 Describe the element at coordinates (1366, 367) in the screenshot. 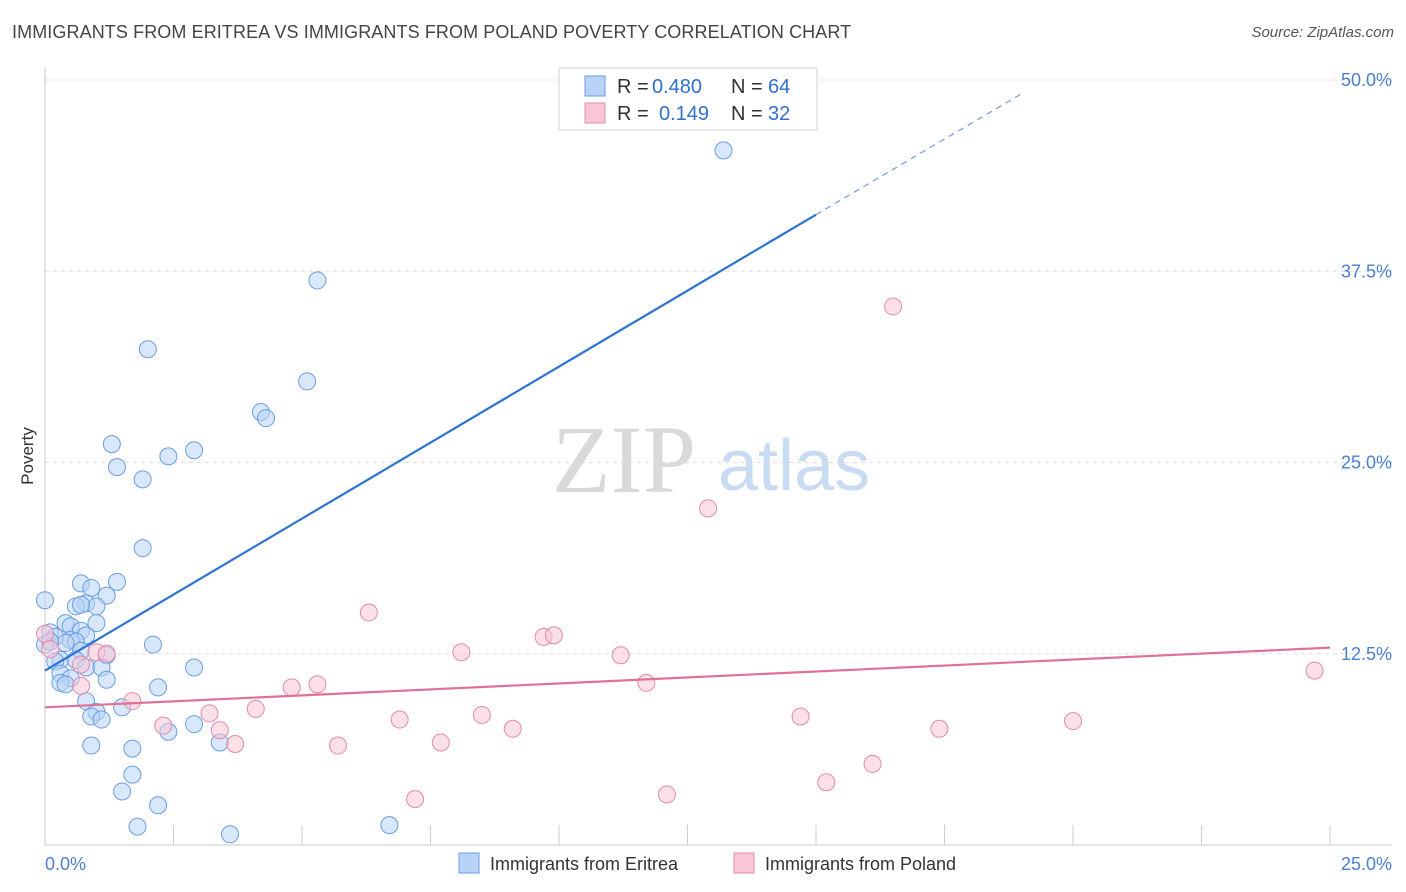

I see `y-tick-labels: 12.5% 25.0% 37.5% 50.0%` at that location.